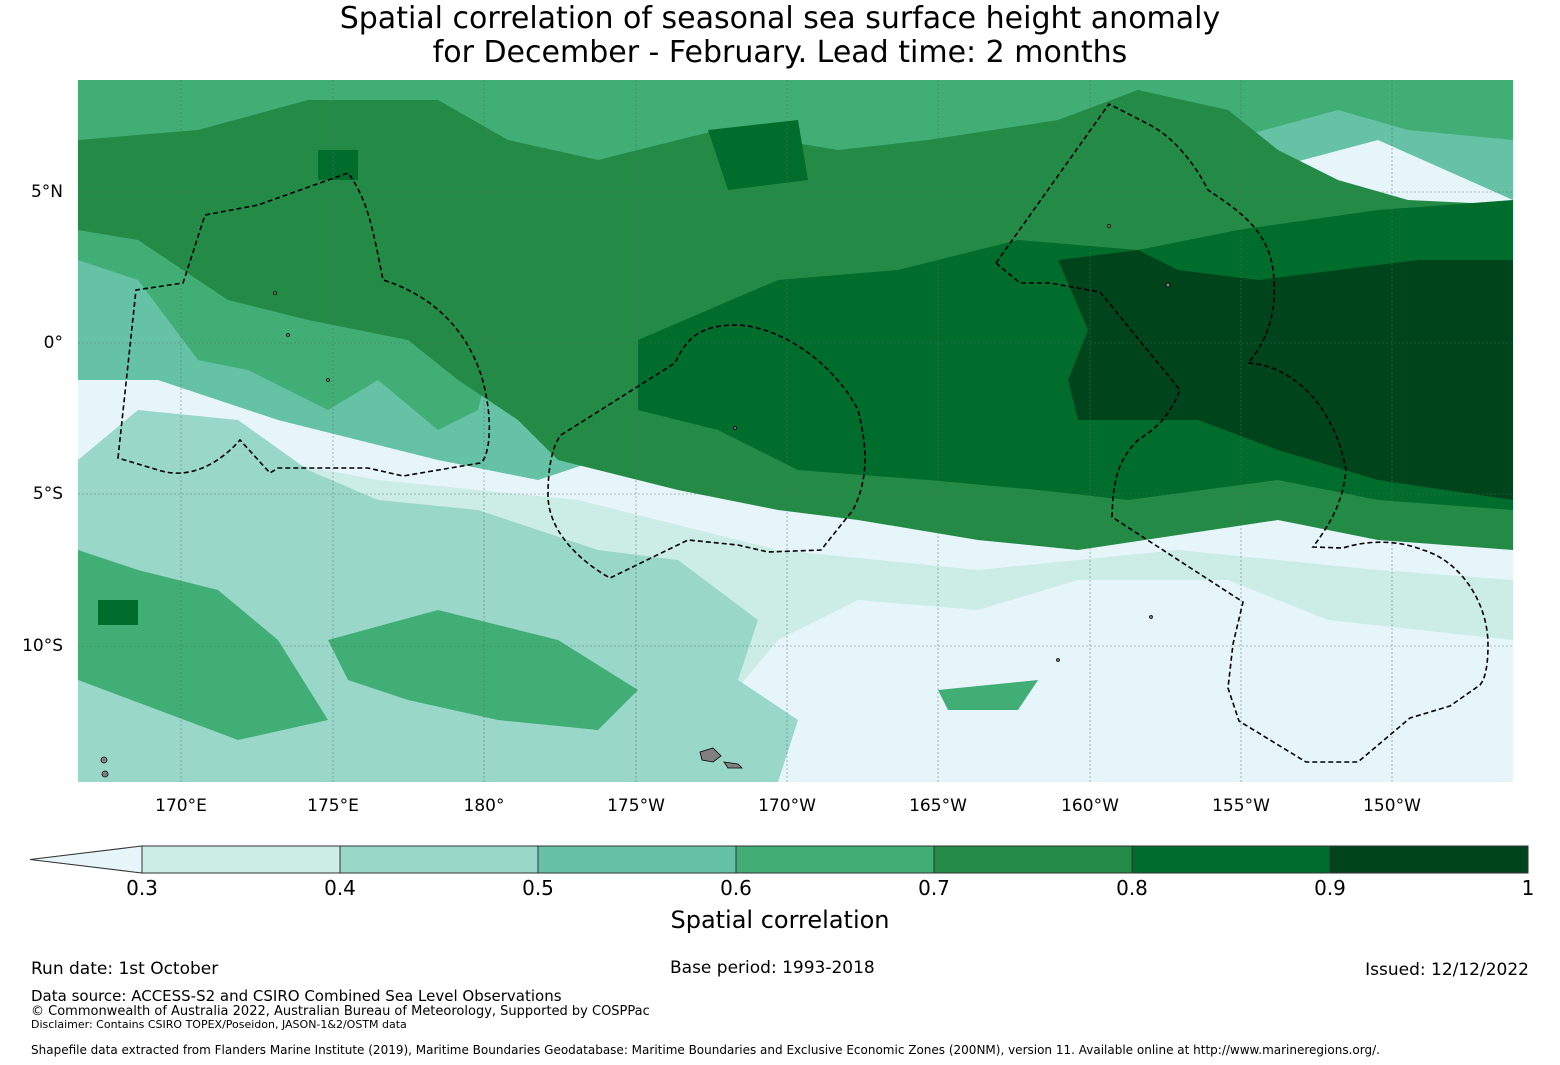 The width and height of the screenshot is (1560, 1065). I want to click on lon-label-175W: 175°W, so click(636, 806).